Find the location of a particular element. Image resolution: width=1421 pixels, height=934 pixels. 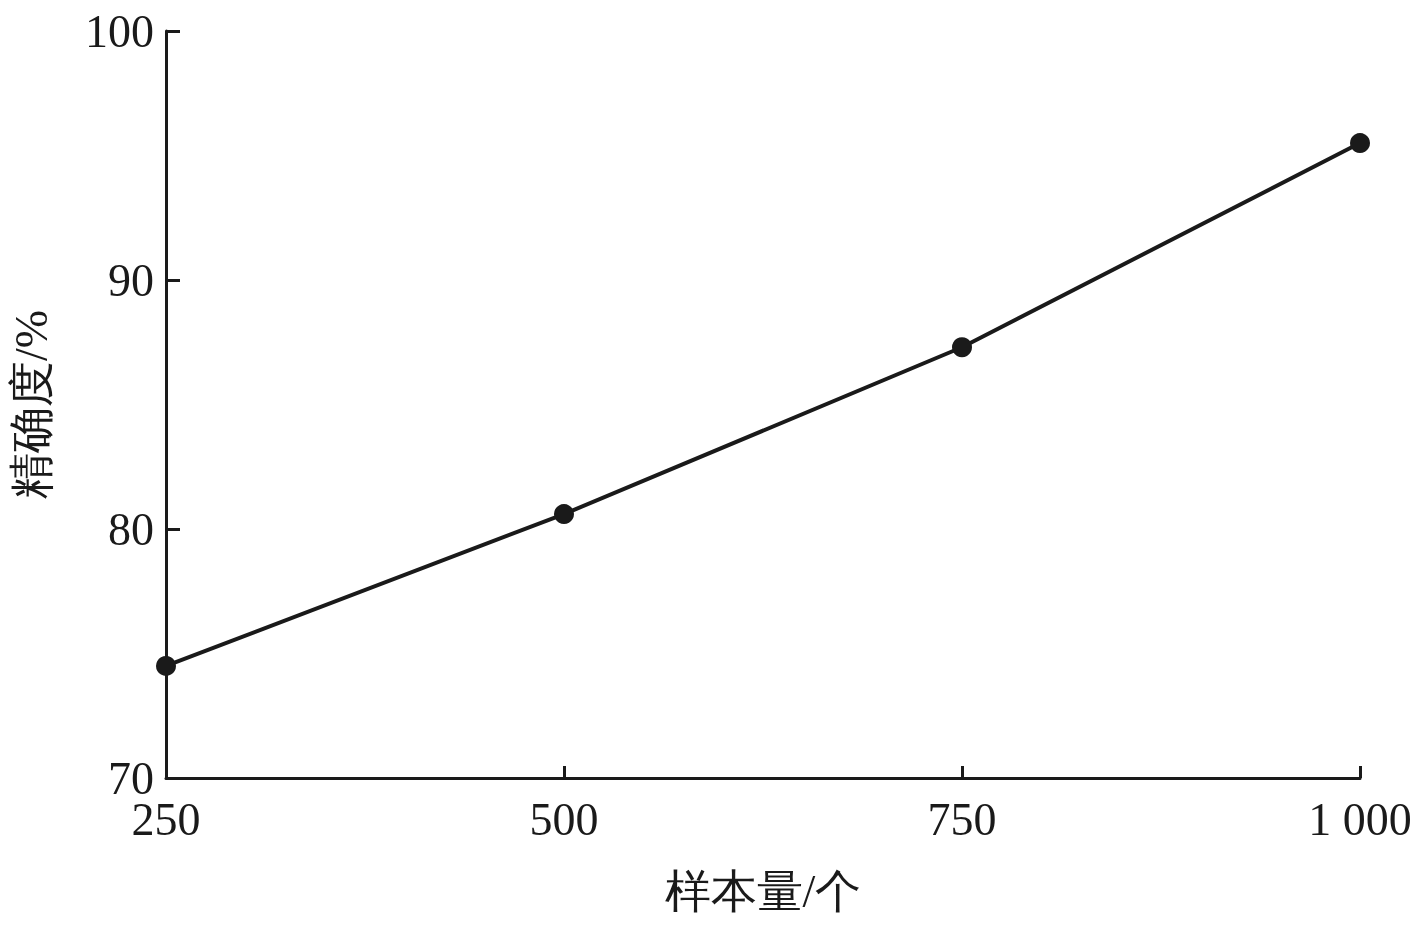

y-tick-label: 100 is located at coordinates (119, 31).